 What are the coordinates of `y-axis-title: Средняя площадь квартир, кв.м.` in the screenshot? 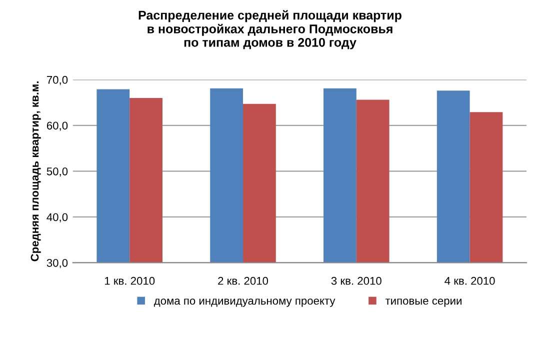 It's located at (35, 171).